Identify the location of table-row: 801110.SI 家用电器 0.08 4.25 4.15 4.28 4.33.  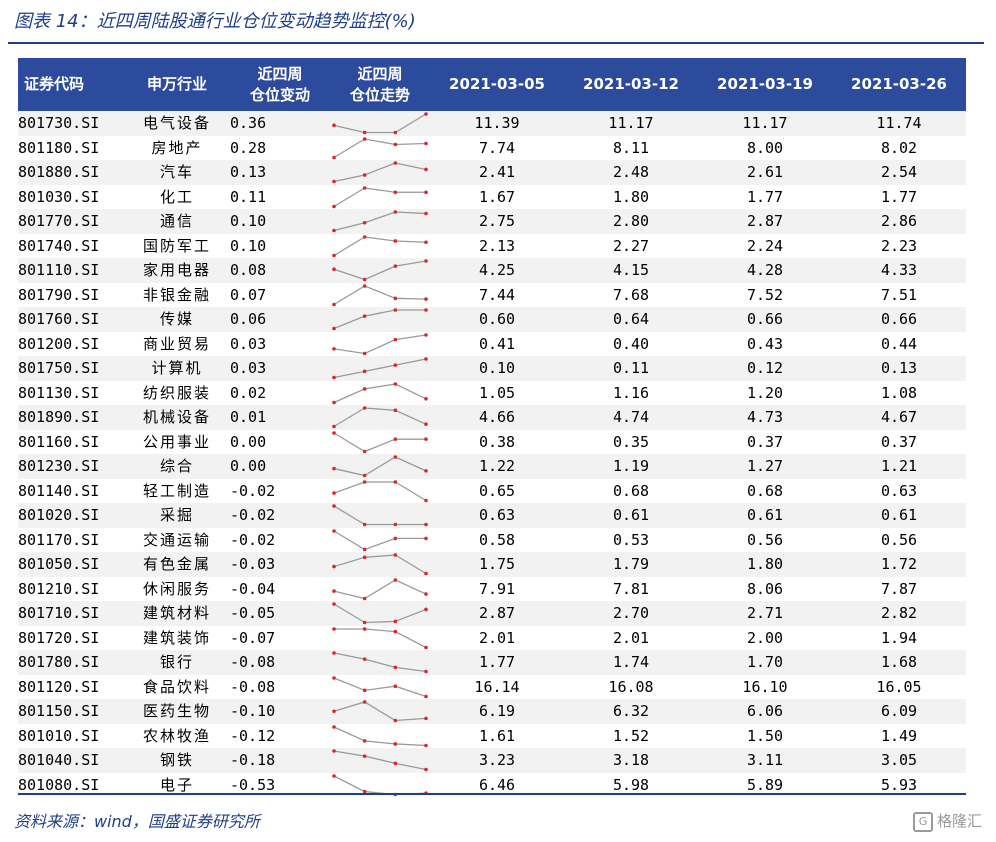
(492, 270).